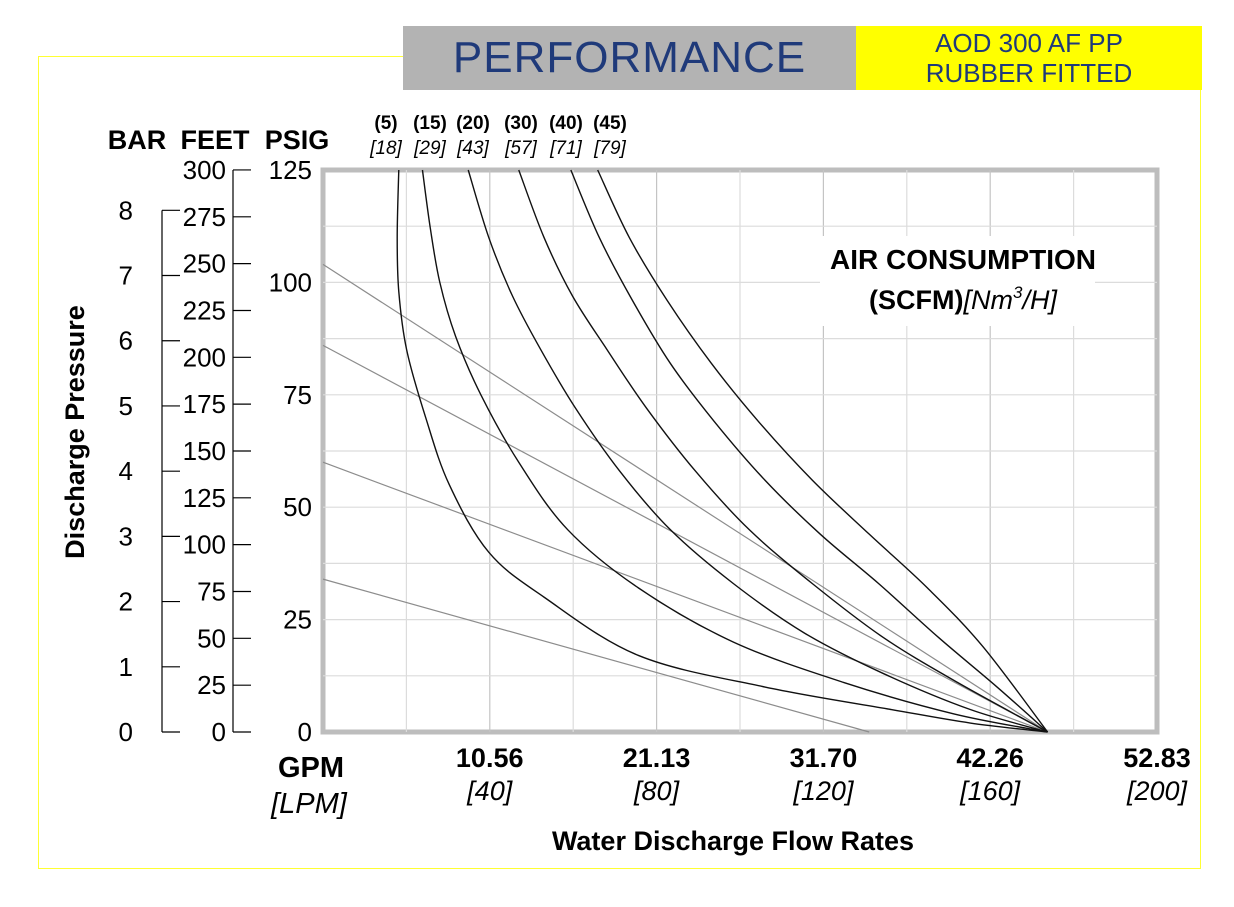  I want to click on y-axis-header: FEET, so click(215, 140).